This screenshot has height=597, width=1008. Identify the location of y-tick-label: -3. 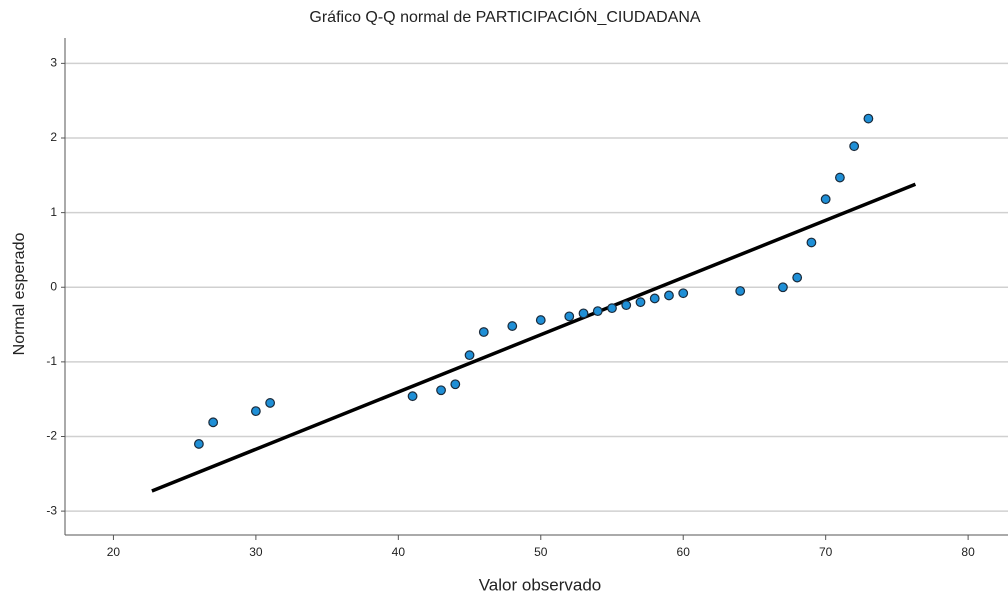
(51, 510).